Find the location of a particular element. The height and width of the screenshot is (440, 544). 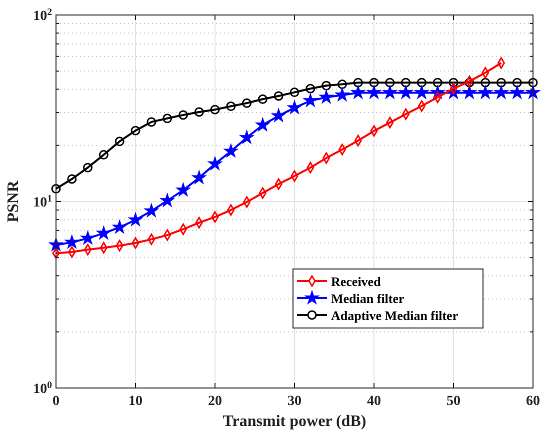

y-tick-label: 10$^{1}$ is located at coordinates (42, 201).